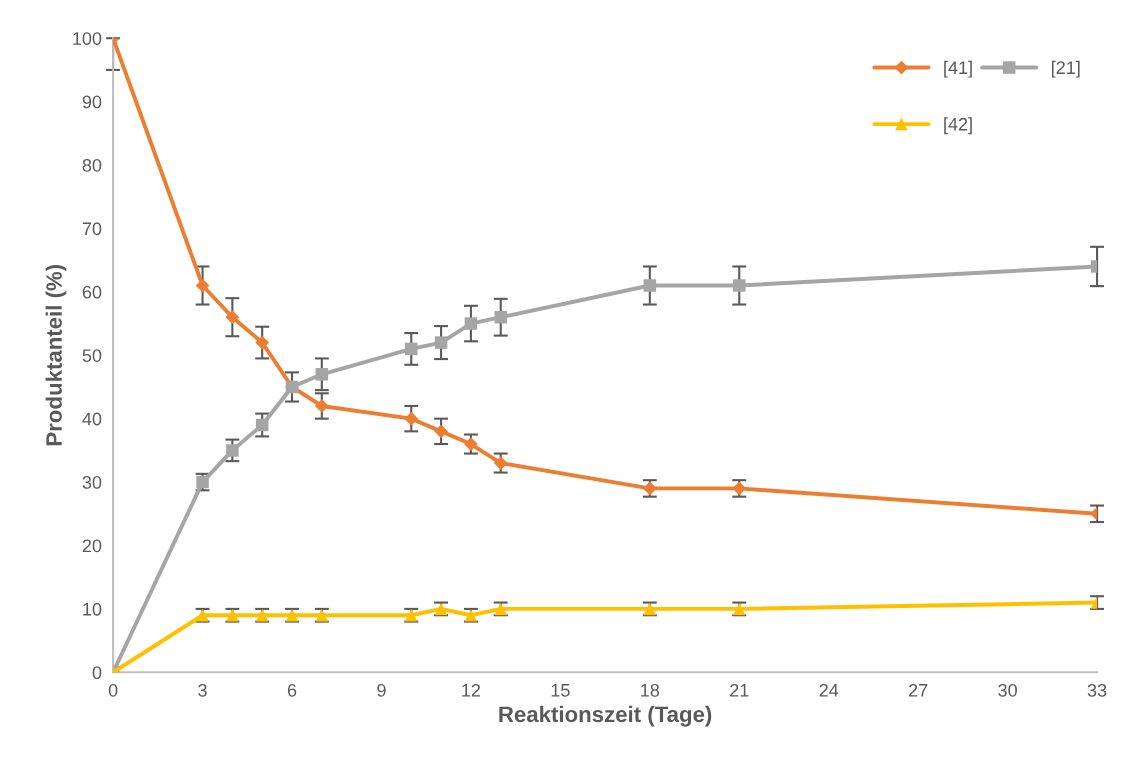  I want to click on y-tick-label: 30, so click(92, 482).